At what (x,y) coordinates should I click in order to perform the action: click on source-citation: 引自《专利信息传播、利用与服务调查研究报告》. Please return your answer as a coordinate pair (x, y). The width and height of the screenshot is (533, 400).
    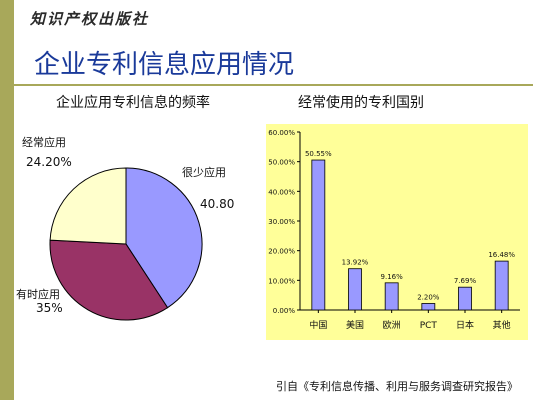
    Looking at the image, I should click on (397, 386).